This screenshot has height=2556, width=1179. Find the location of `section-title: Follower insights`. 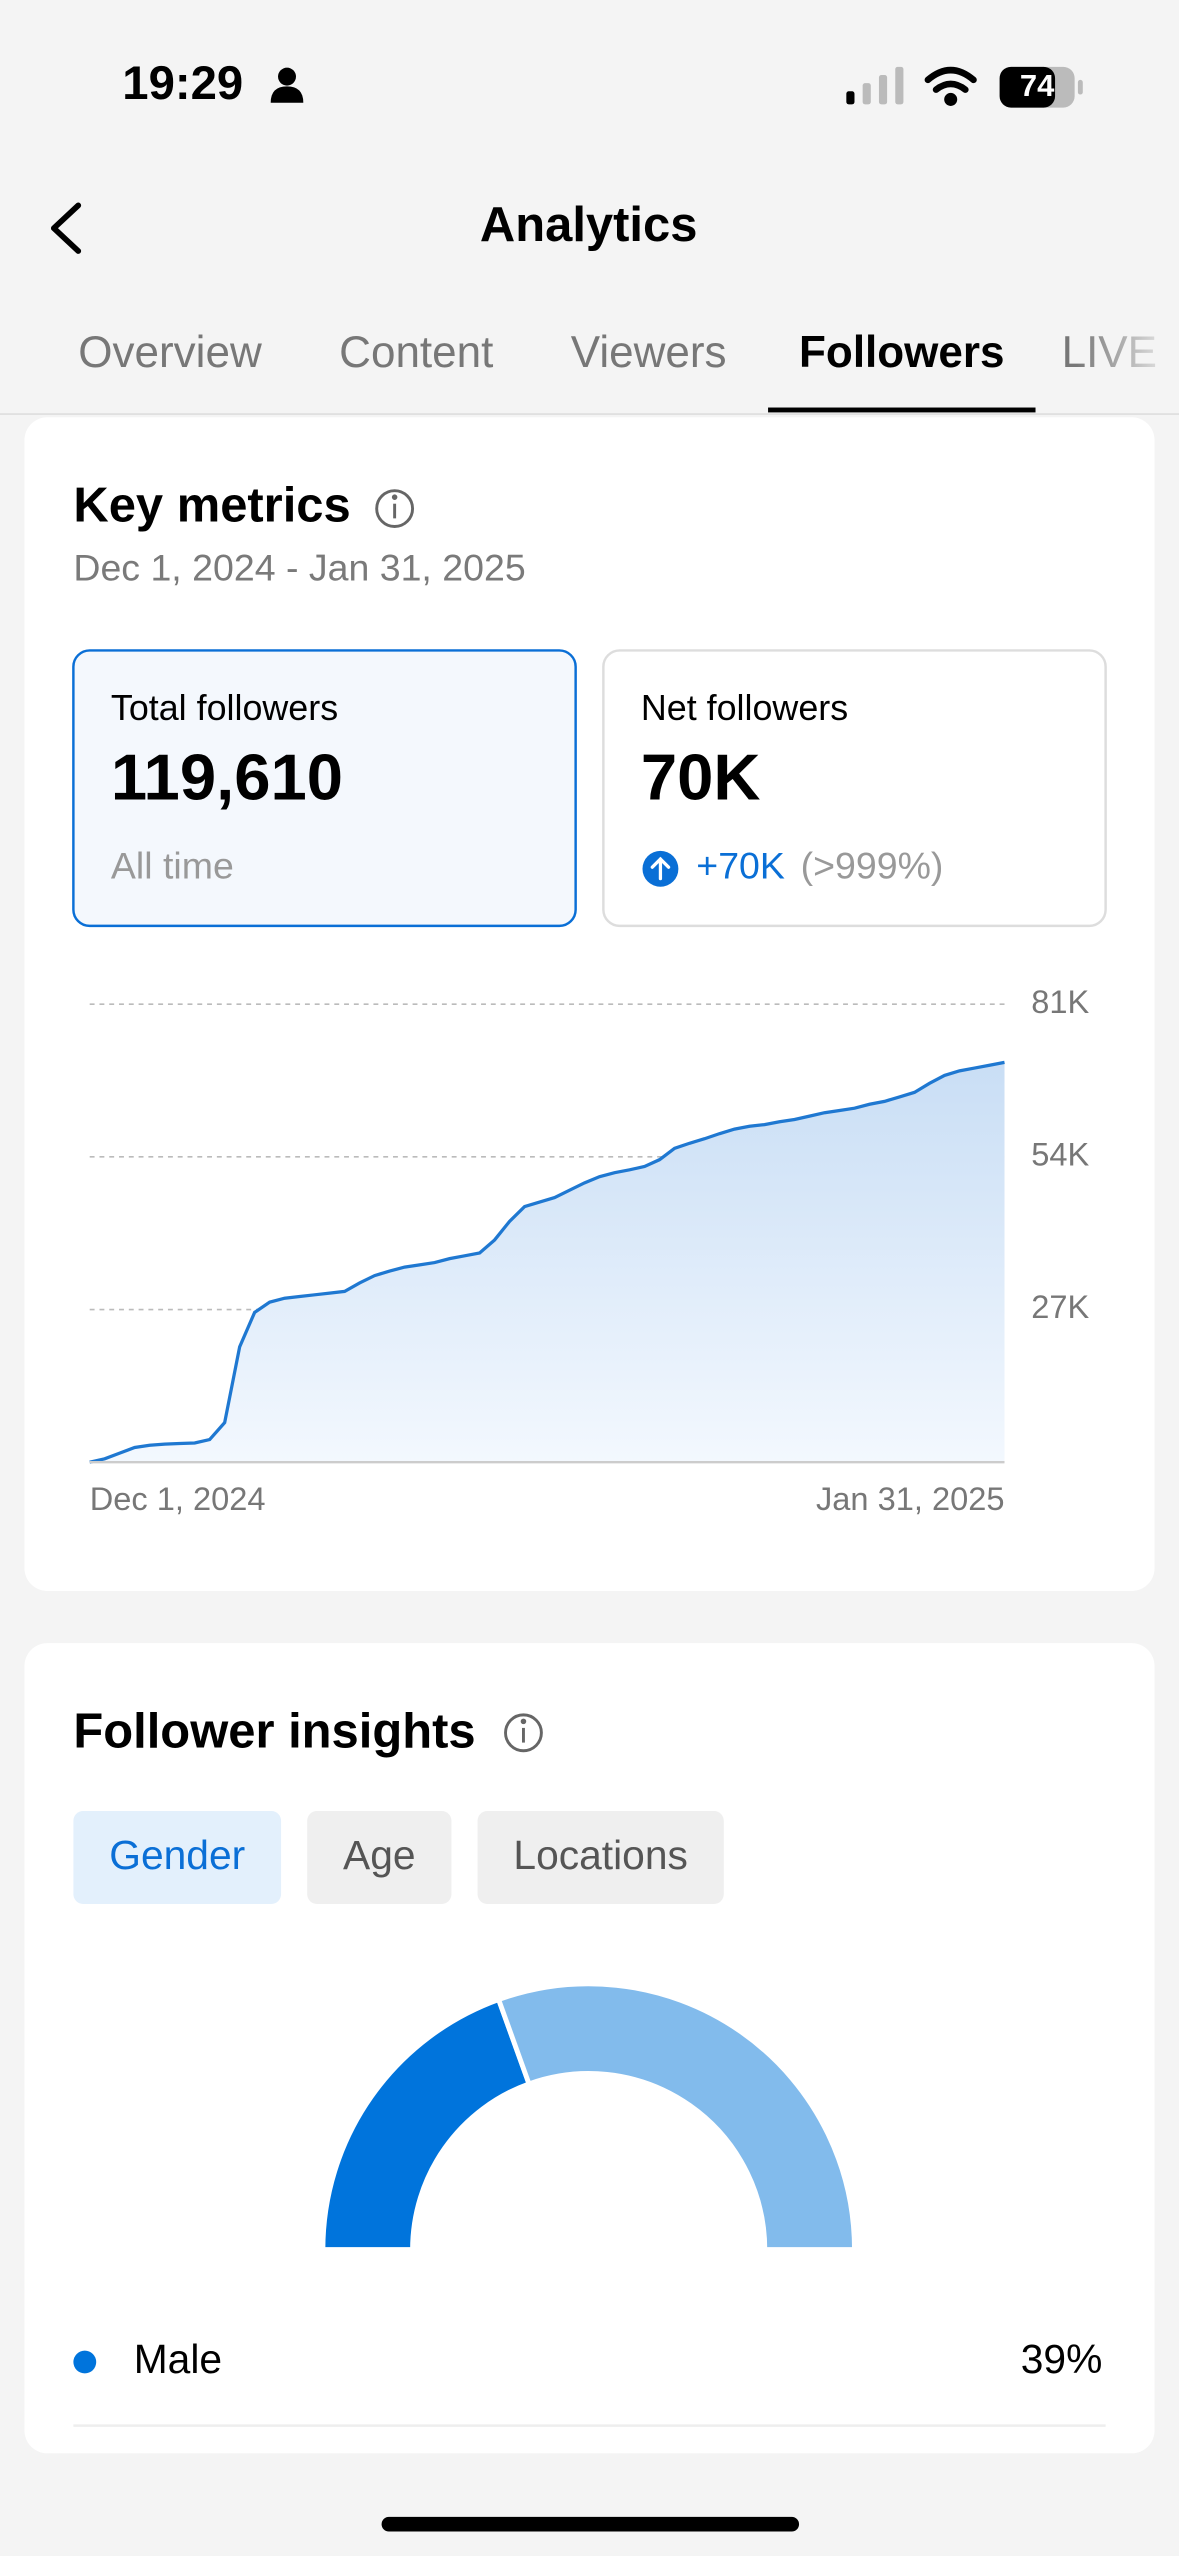

section-title: Follower insights is located at coordinates (274, 1731).